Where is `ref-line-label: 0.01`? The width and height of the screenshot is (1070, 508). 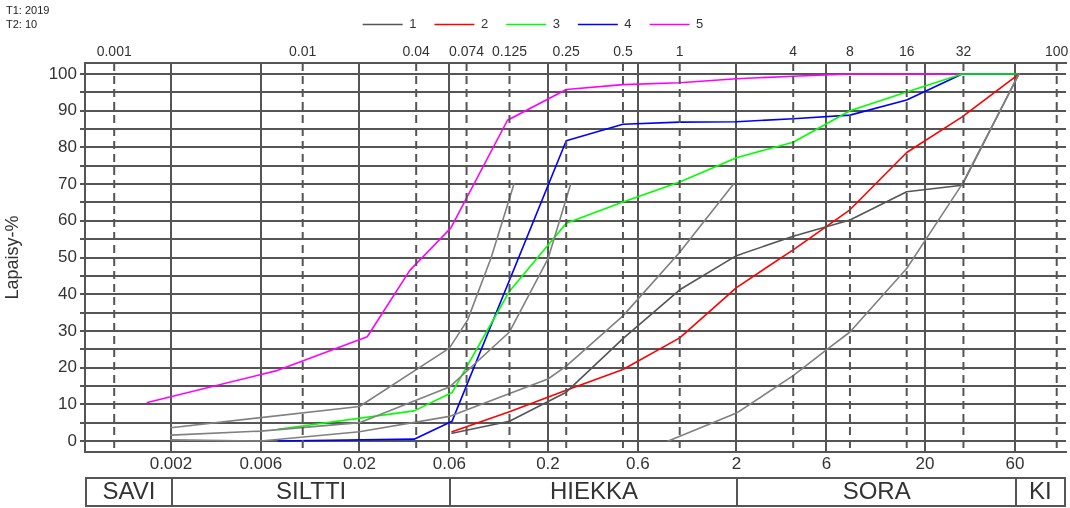 ref-line-label: 0.01 is located at coordinates (303, 50).